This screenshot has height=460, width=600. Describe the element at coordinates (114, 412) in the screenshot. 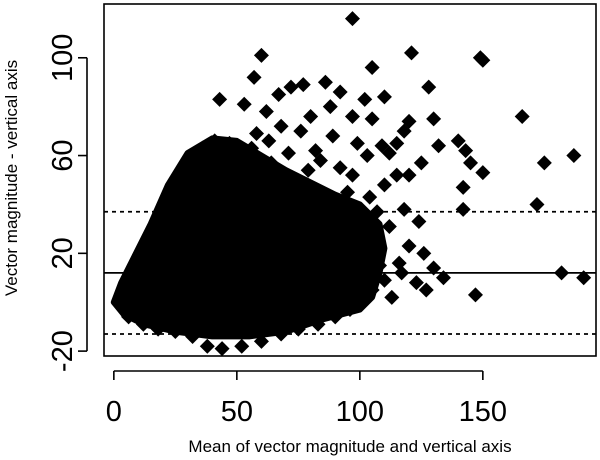

I see `x-tick-label: 0` at that location.